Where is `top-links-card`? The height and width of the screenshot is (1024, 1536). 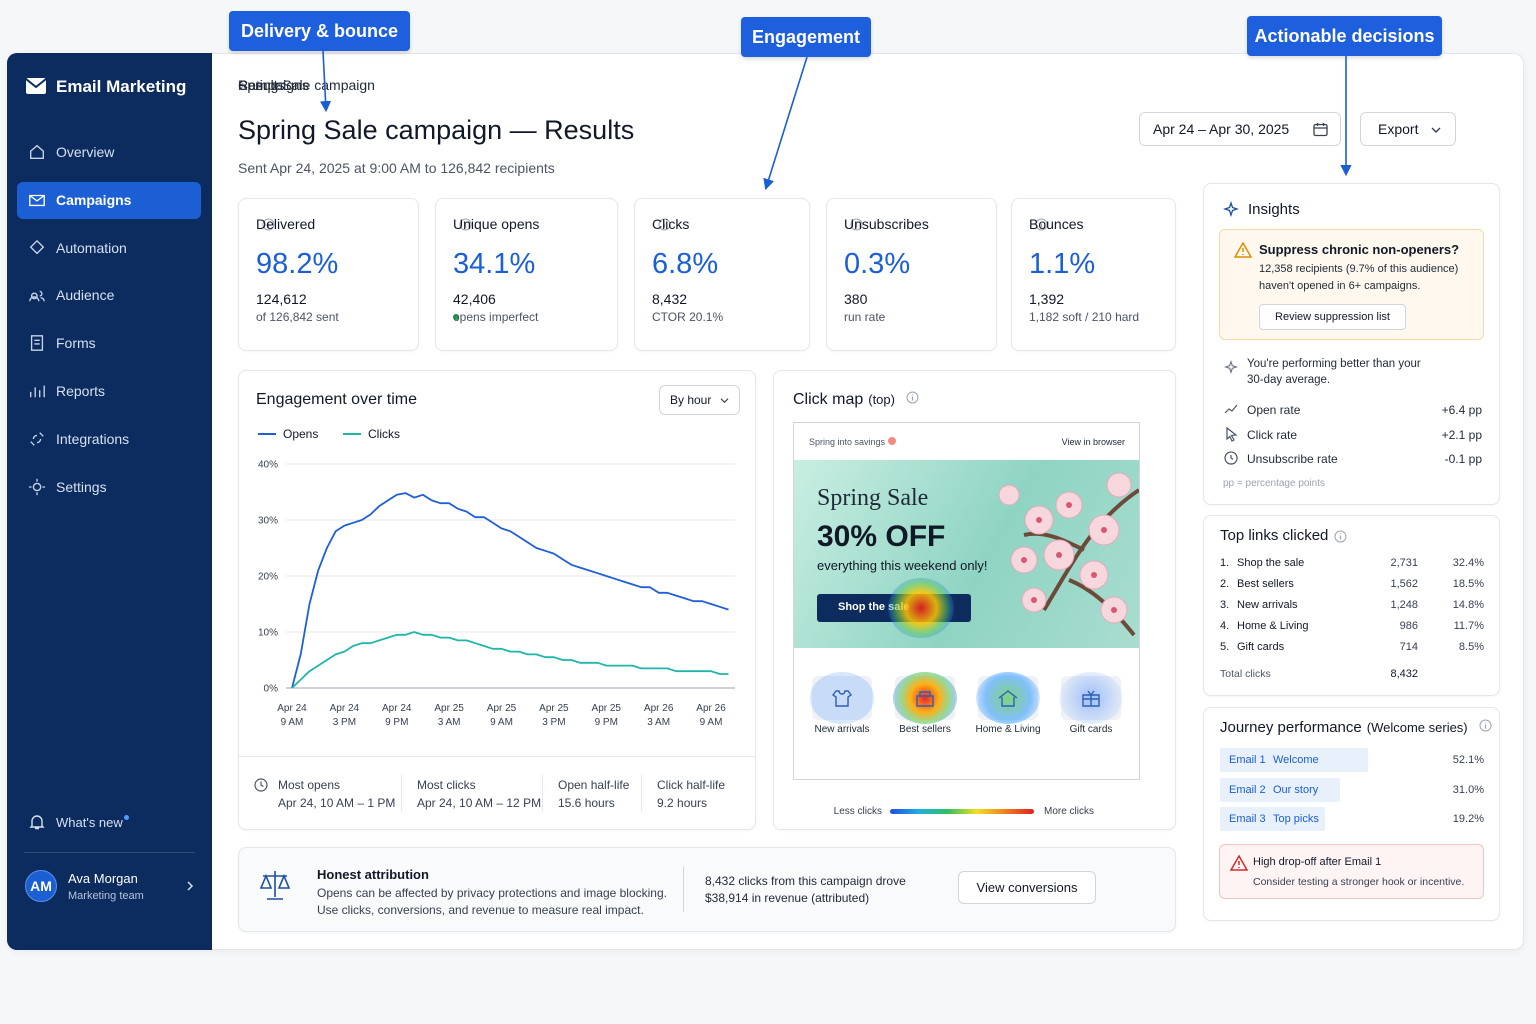
top-links-card is located at coordinates (1351, 605).